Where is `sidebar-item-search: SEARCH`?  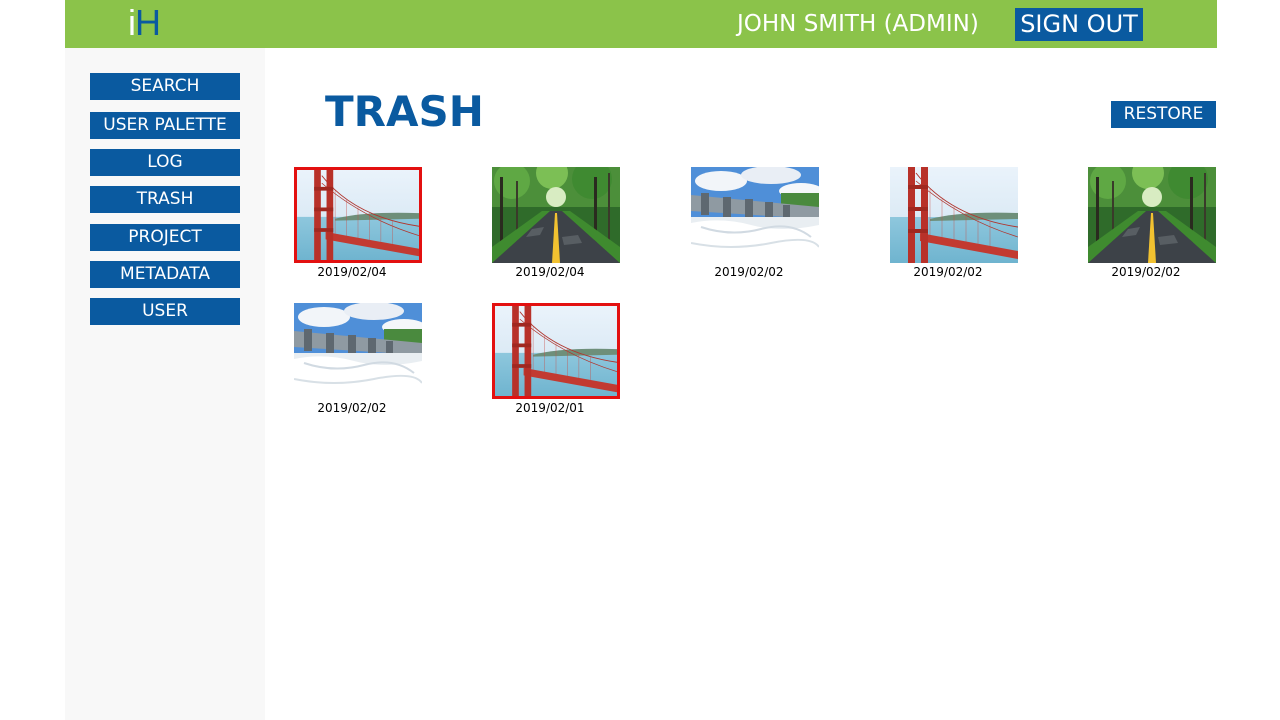
sidebar-item-search: SEARCH is located at coordinates (165, 86).